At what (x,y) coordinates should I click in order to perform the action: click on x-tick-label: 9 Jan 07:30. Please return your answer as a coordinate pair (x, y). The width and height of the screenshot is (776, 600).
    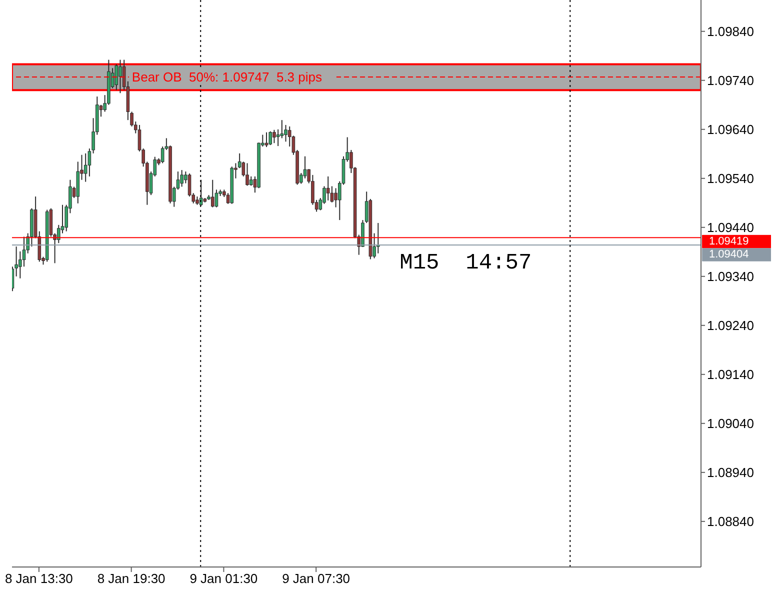
    Looking at the image, I should click on (316, 578).